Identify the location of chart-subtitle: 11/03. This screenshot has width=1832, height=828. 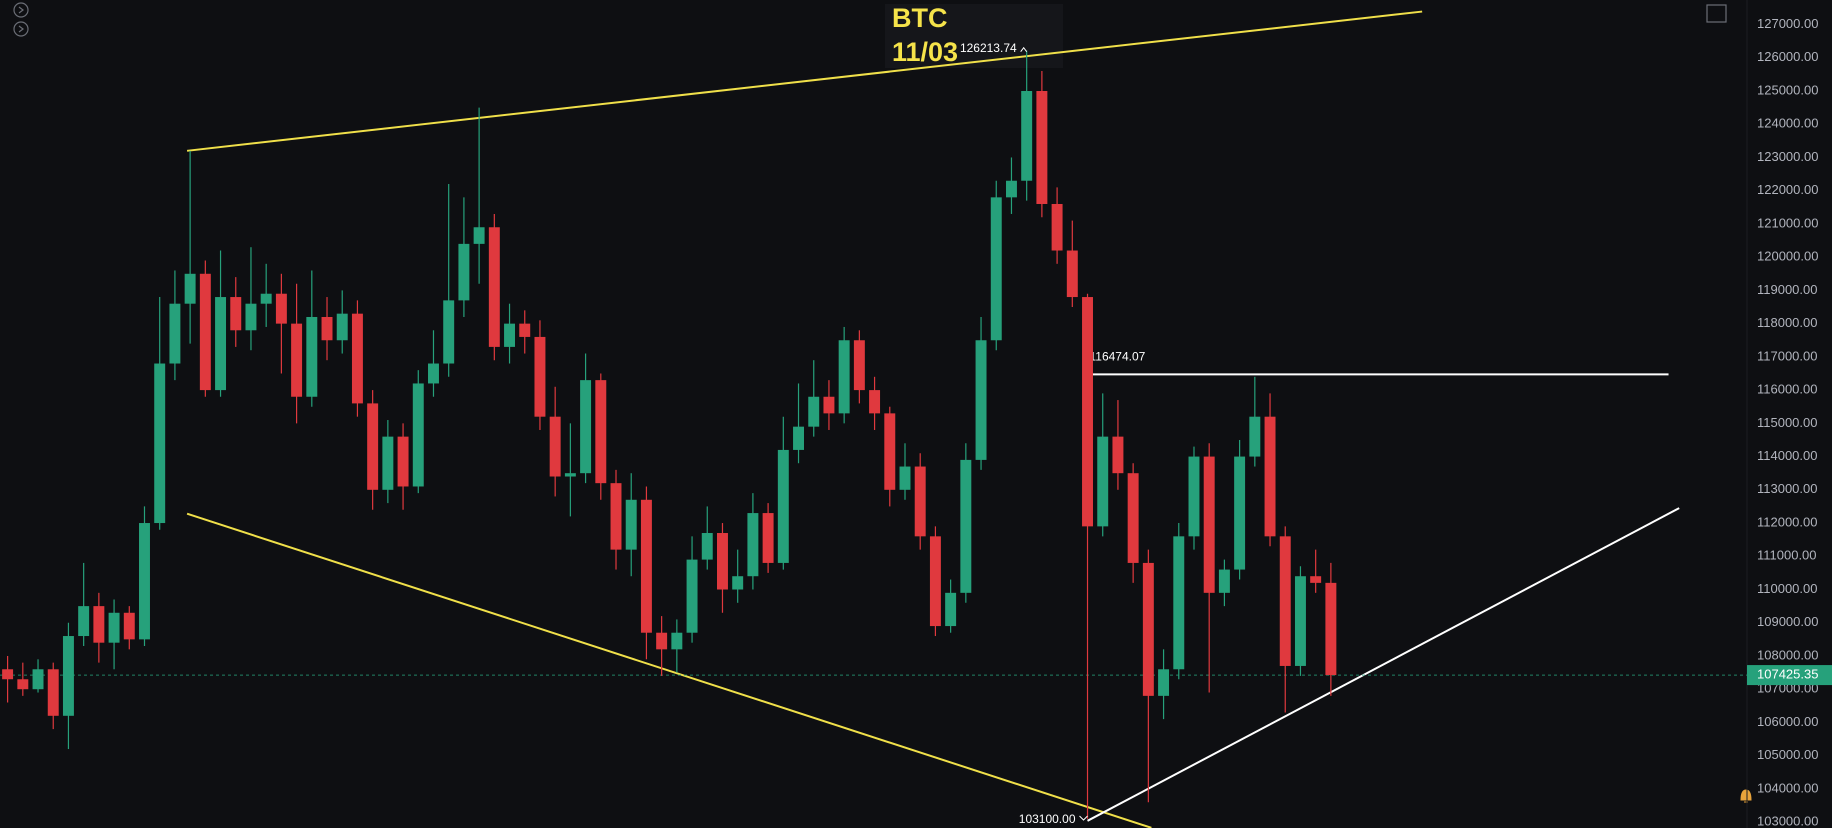
(925, 52).